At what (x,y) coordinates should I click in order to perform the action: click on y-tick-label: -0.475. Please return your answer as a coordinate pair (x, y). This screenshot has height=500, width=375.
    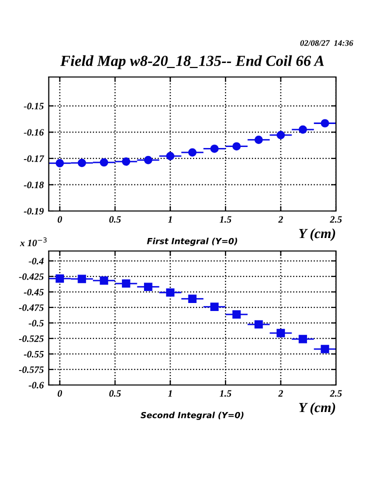
    Looking at the image, I should click on (31, 307).